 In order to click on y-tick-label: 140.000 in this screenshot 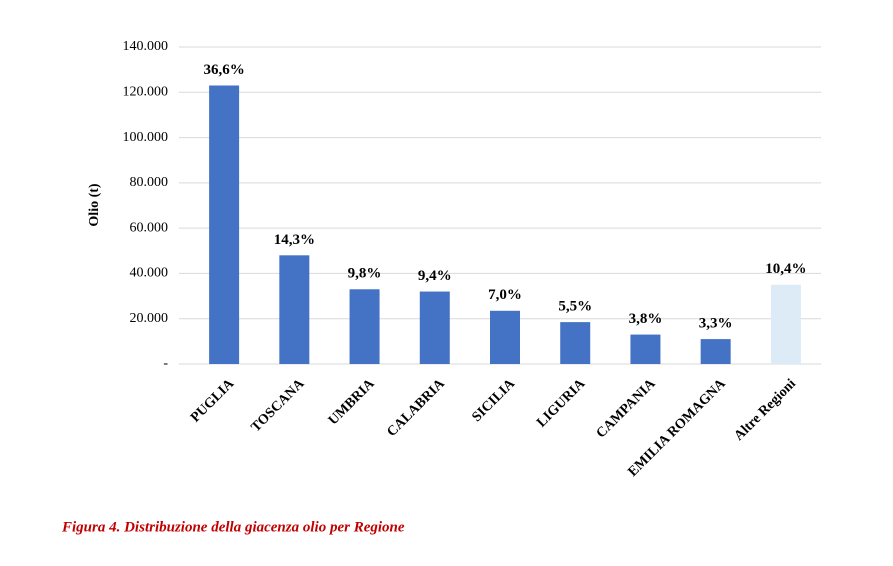, I will do `click(146, 46)`.